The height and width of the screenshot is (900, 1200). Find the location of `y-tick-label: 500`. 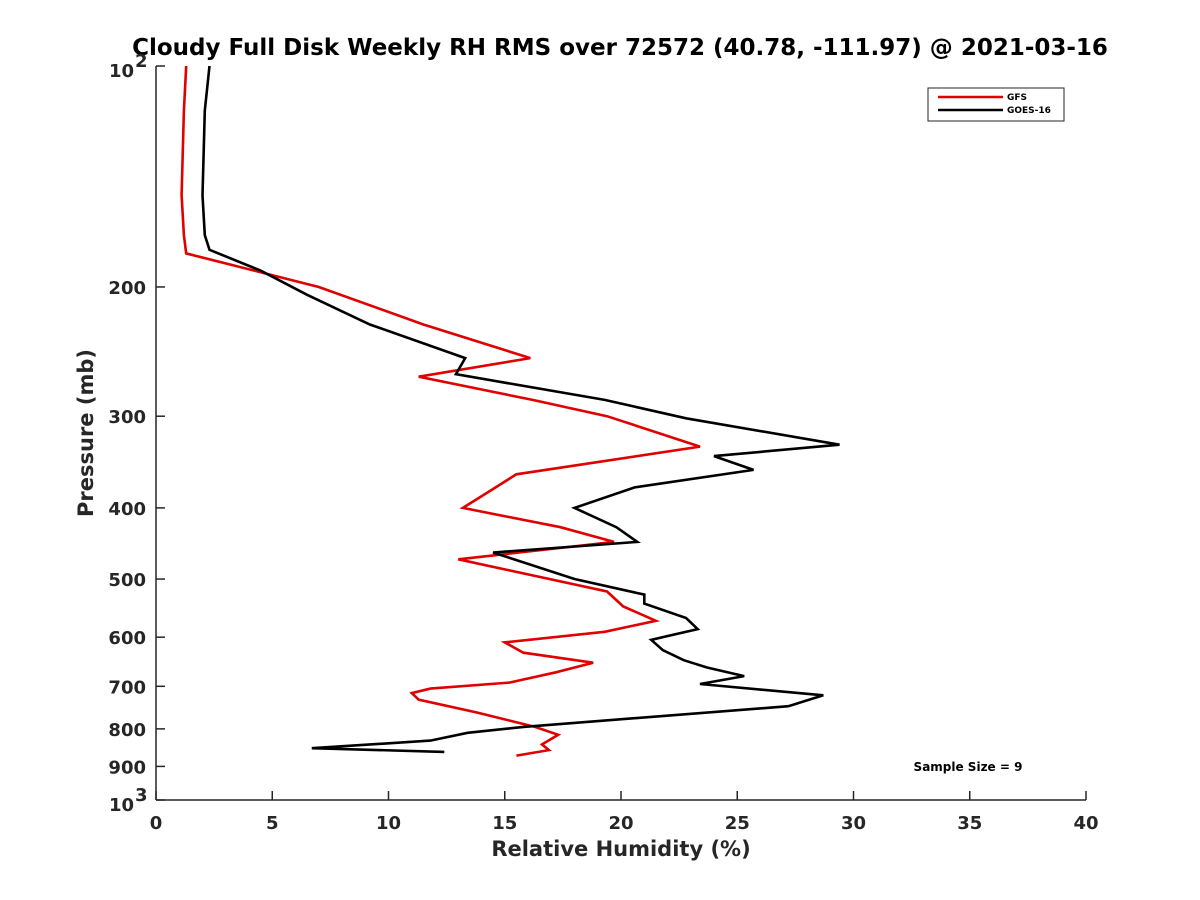

y-tick-label: 500 is located at coordinates (127, 580).